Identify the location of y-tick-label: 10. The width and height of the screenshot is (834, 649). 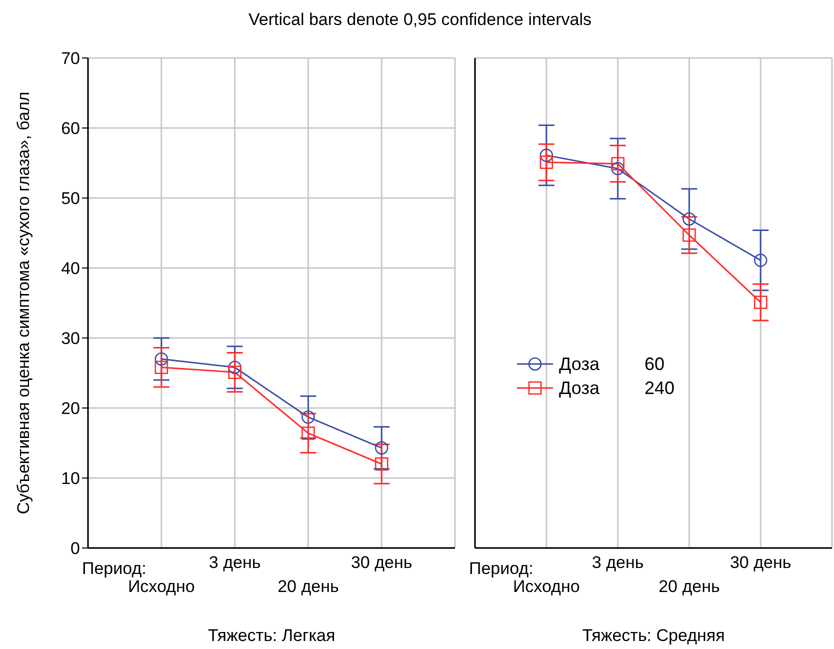
(70, 478).